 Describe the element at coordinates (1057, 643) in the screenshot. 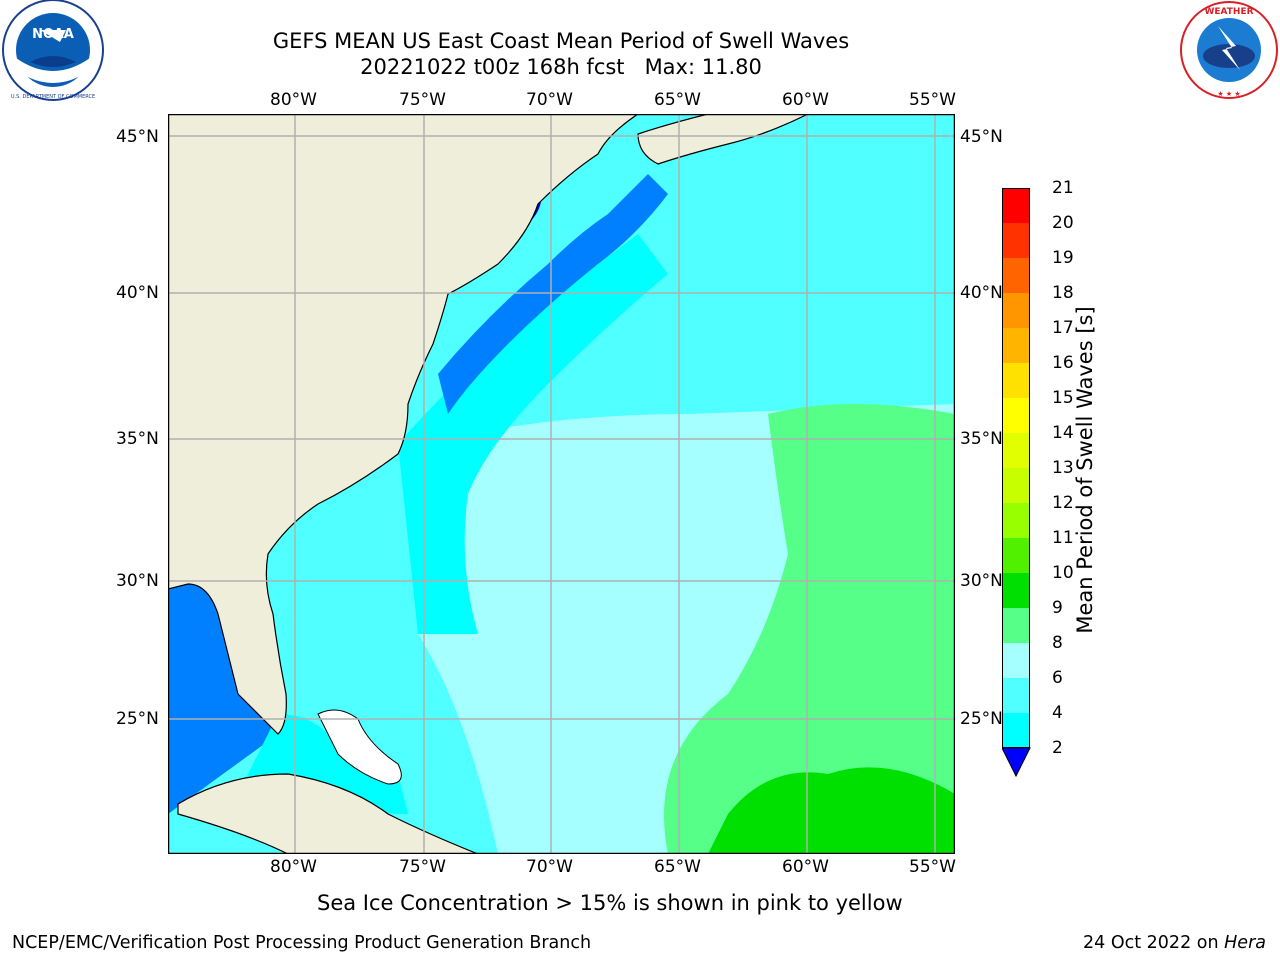

I see `colorbar-tick-label: 8` at that location.